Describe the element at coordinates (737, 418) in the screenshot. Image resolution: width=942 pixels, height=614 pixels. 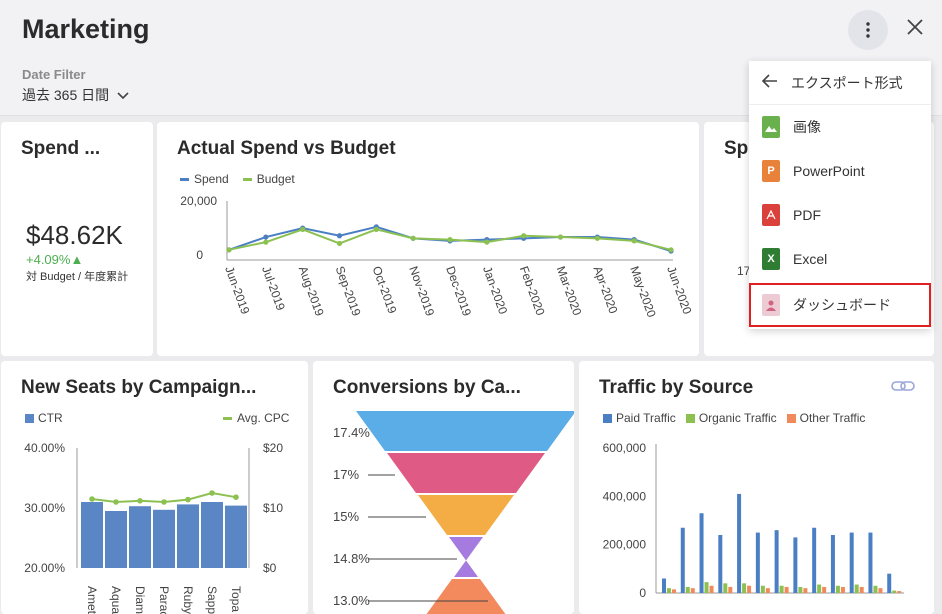
I see `legend-label: Organic Traffic` at that location.